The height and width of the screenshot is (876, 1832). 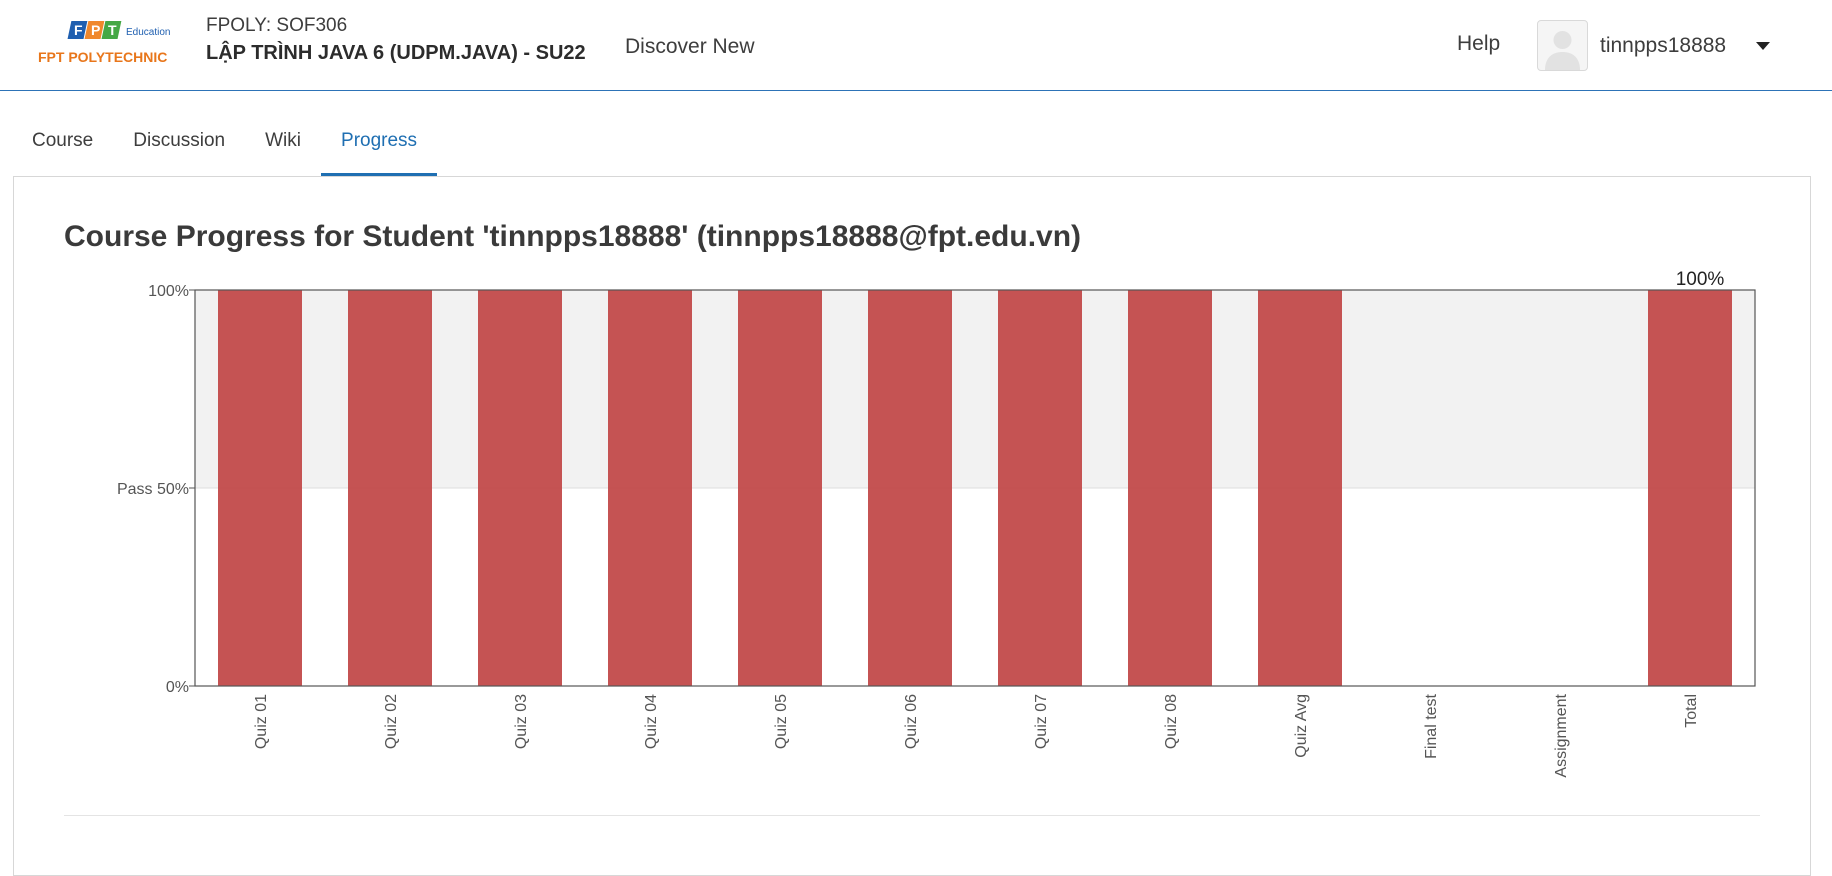 What do you see at coordinates (1041, 721) in the screenshot?
I see `x-tick-label: Quiz 07` at bounding box center [1041, 721].